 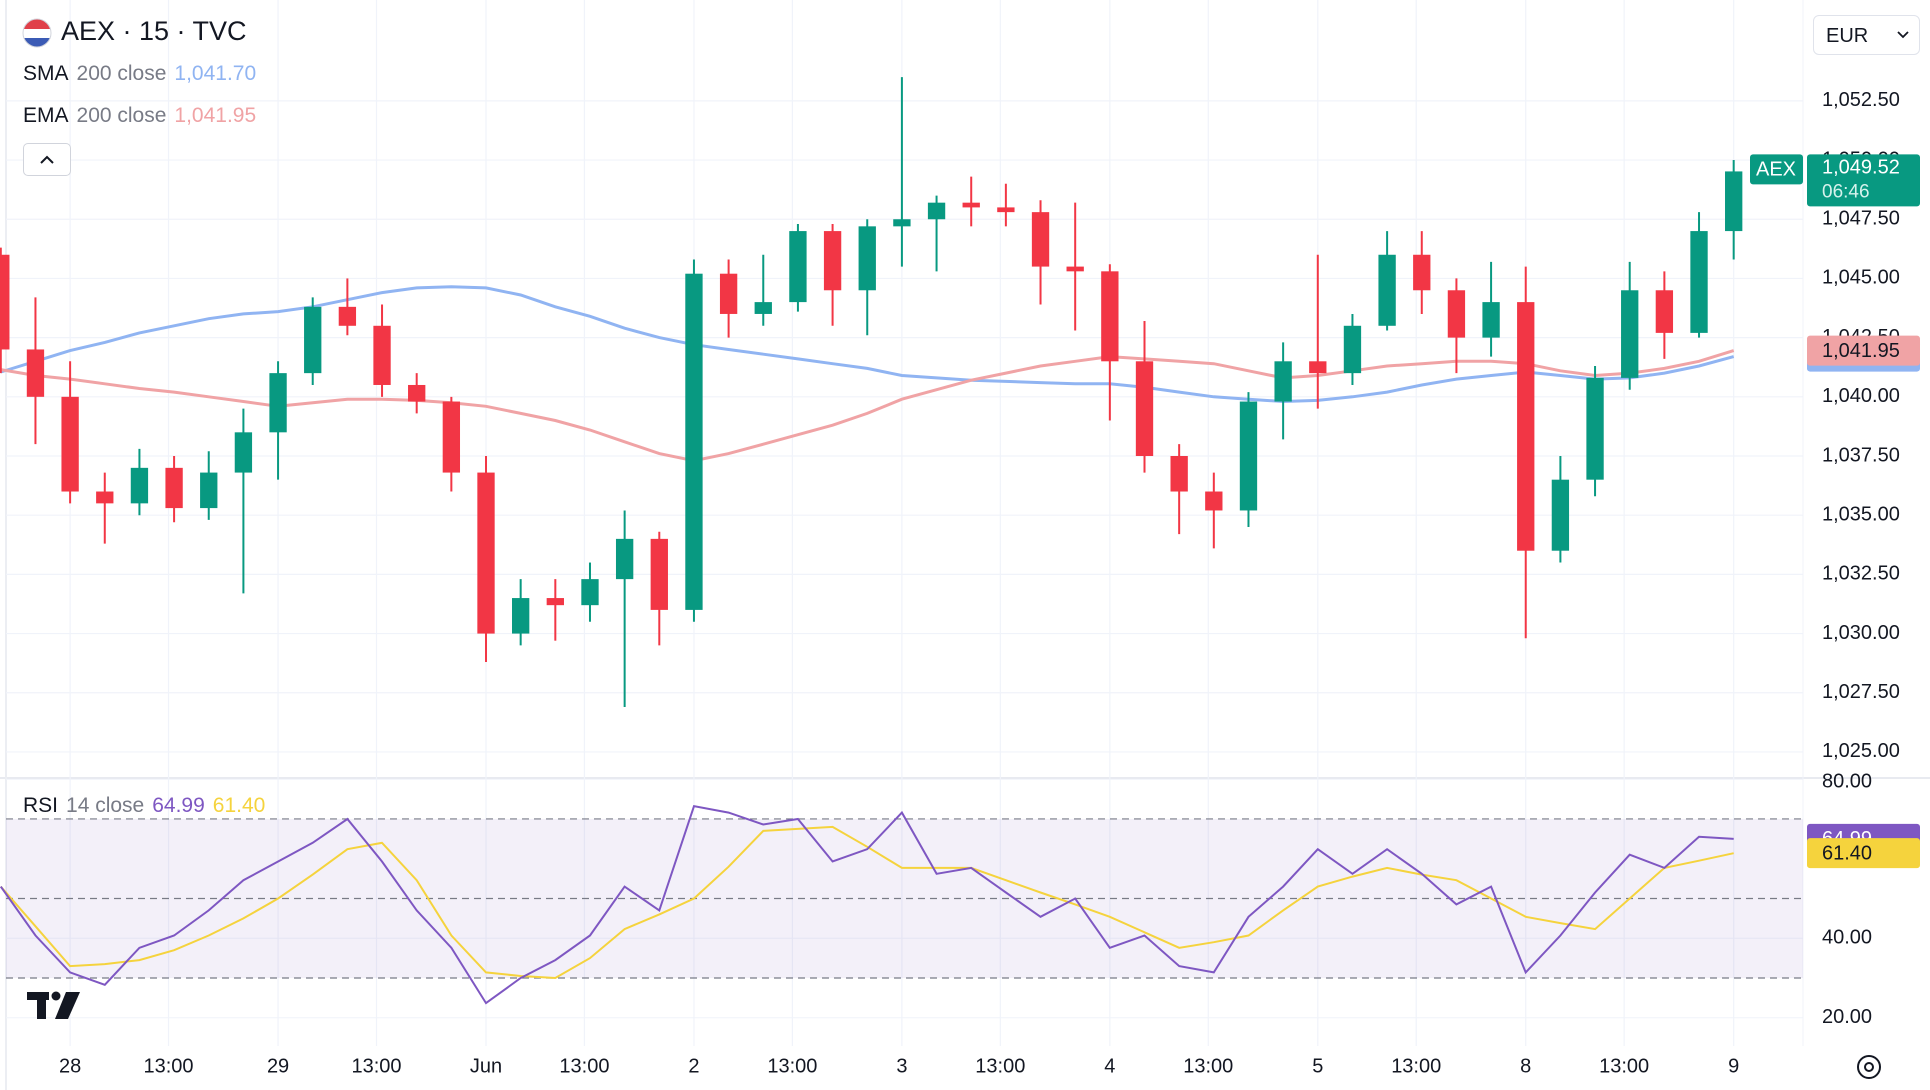 I want to click on legend-params: 14 close, so click(x=105, y=805).